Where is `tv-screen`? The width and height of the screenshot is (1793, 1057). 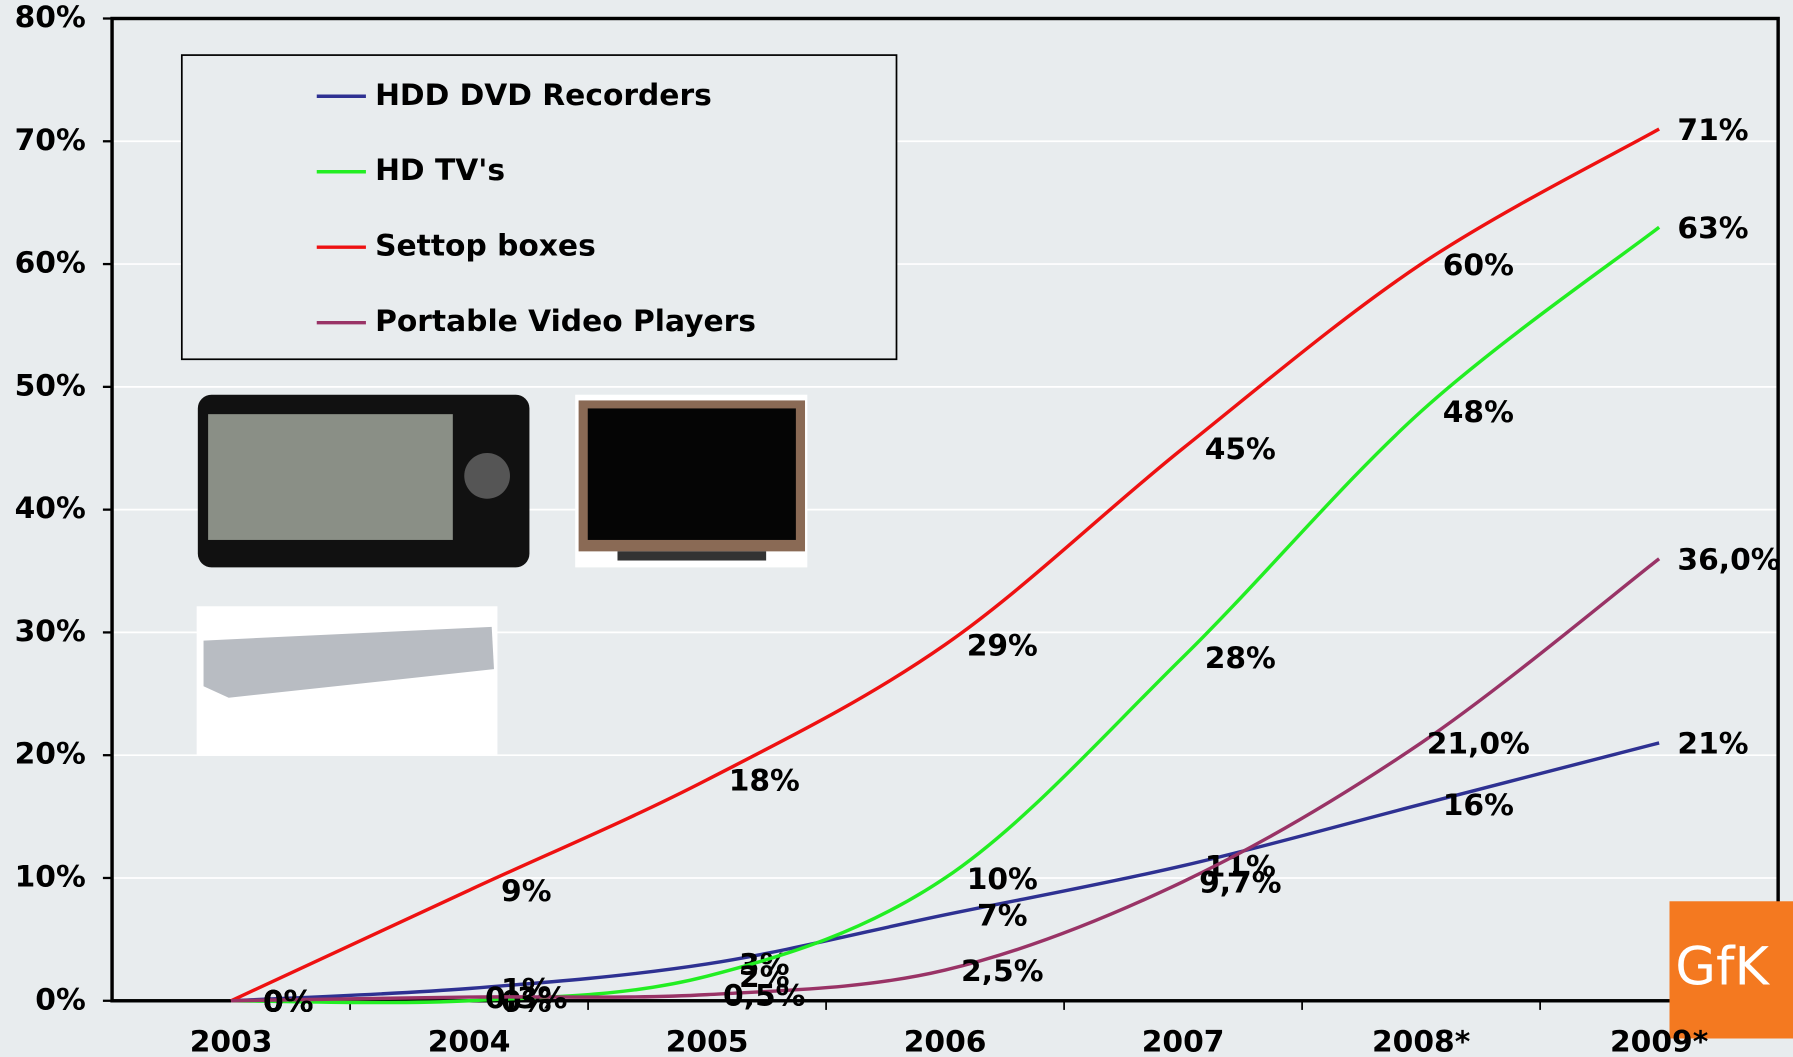
tv-screen is located at coordinates (691, 474).